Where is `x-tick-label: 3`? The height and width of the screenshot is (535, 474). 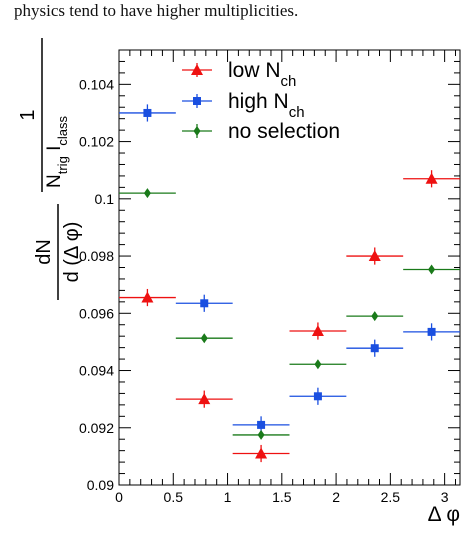
x-tick-label: 3 is located at coordinates (445, 497).